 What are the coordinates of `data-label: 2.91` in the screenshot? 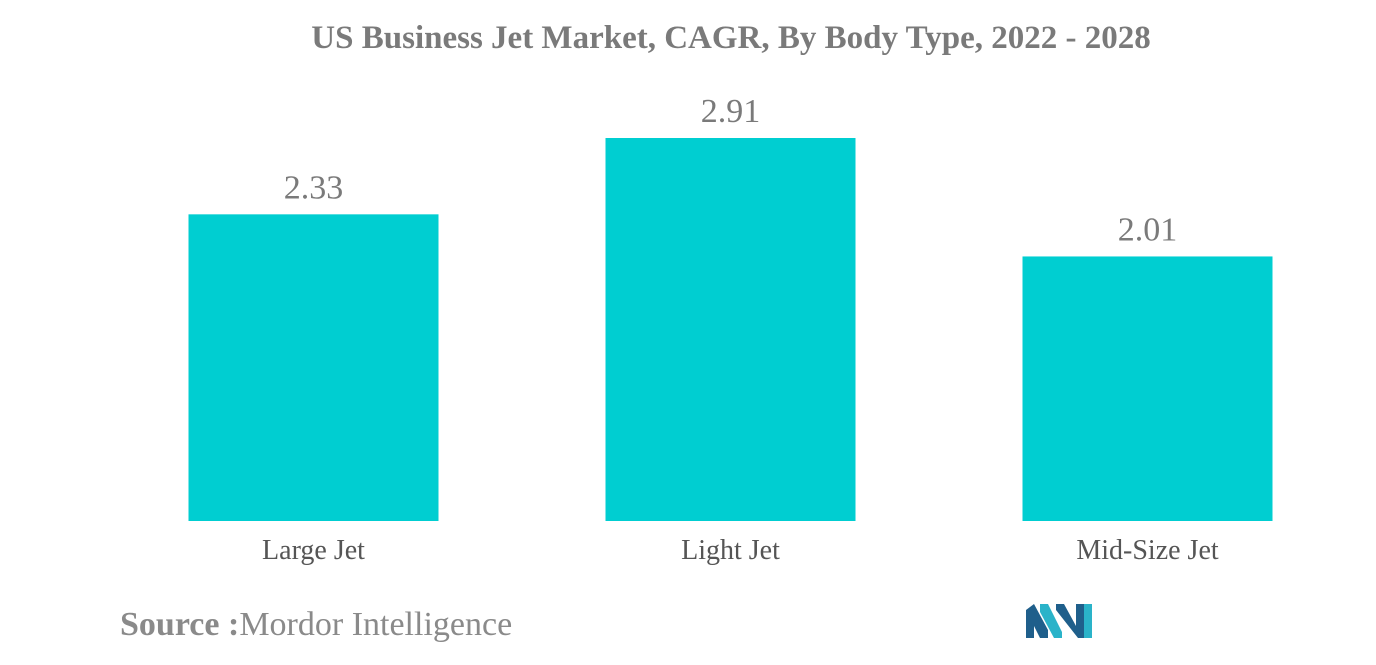 It's located at (731, 111).